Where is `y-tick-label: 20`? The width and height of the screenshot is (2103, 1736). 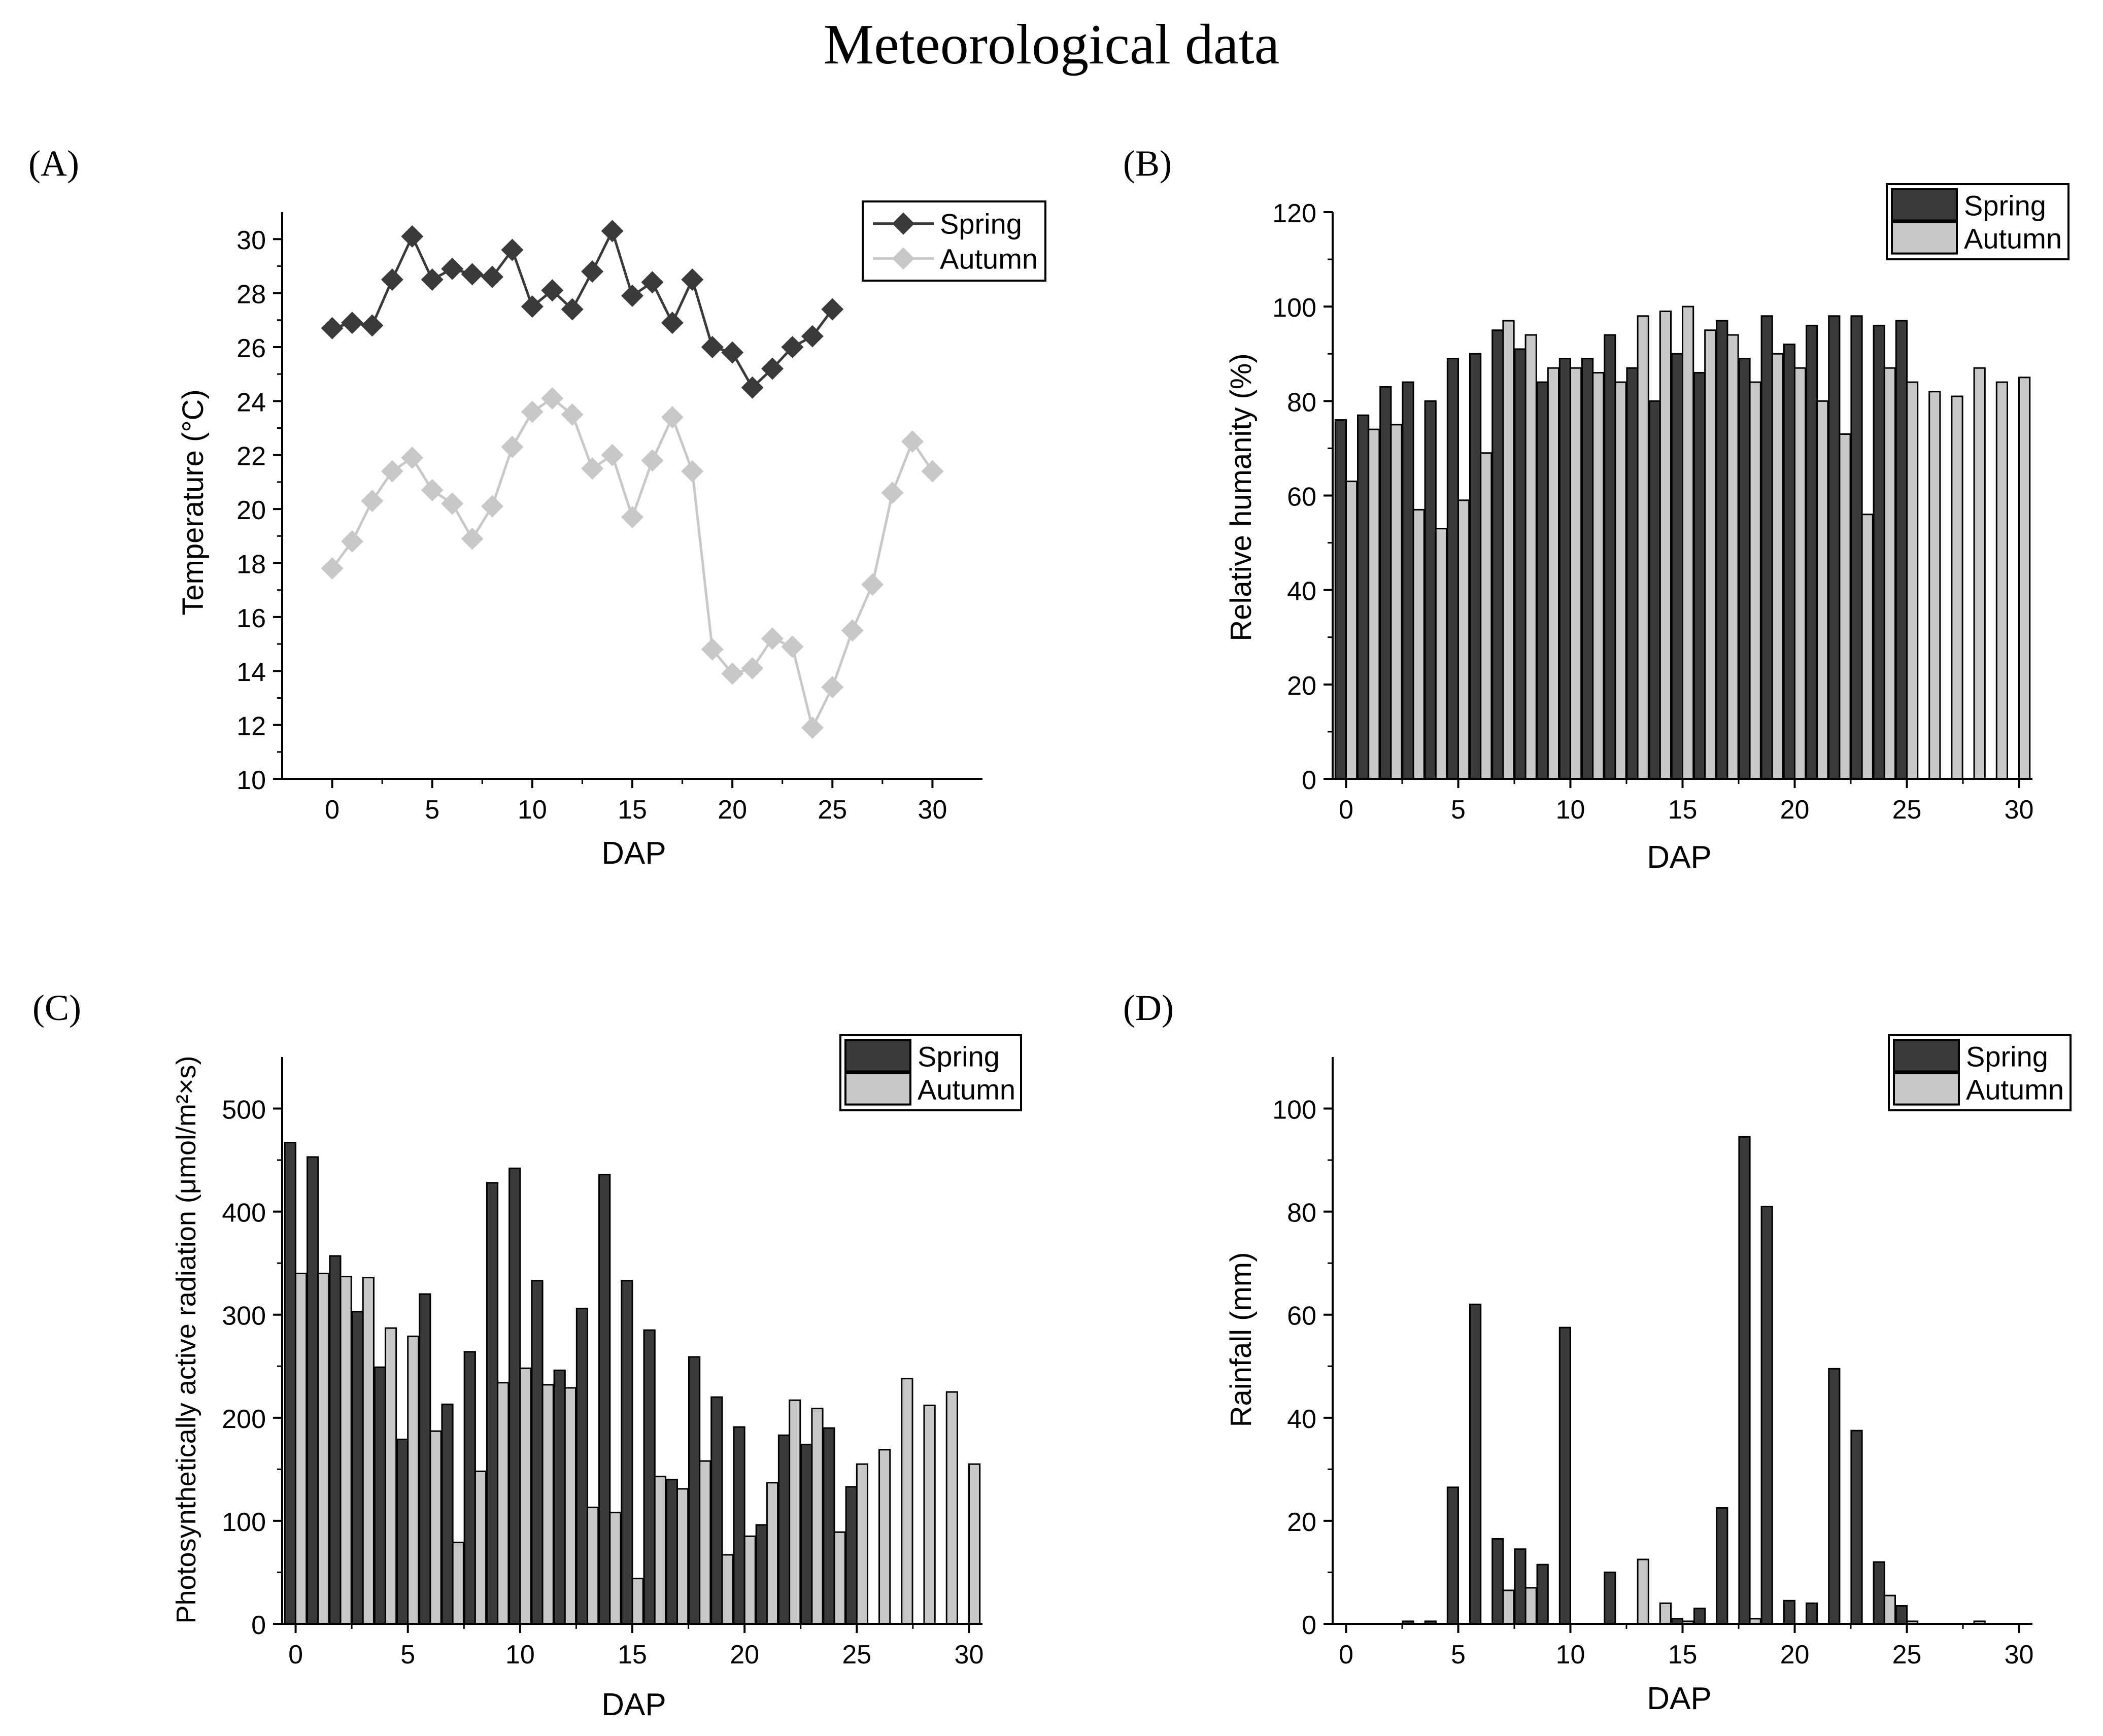 y-tick-label: 20 is located at coordinates (251, 510).